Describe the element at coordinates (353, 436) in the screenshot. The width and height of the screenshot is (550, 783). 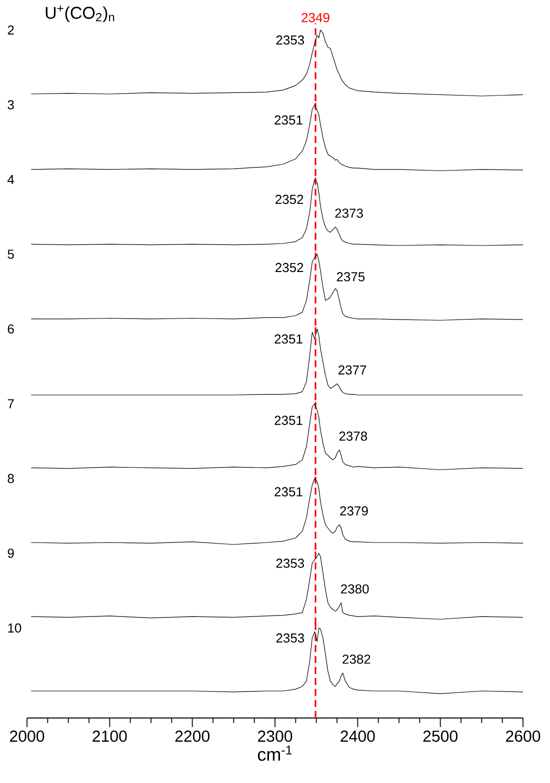
I see `annotation: 2378` at that location.